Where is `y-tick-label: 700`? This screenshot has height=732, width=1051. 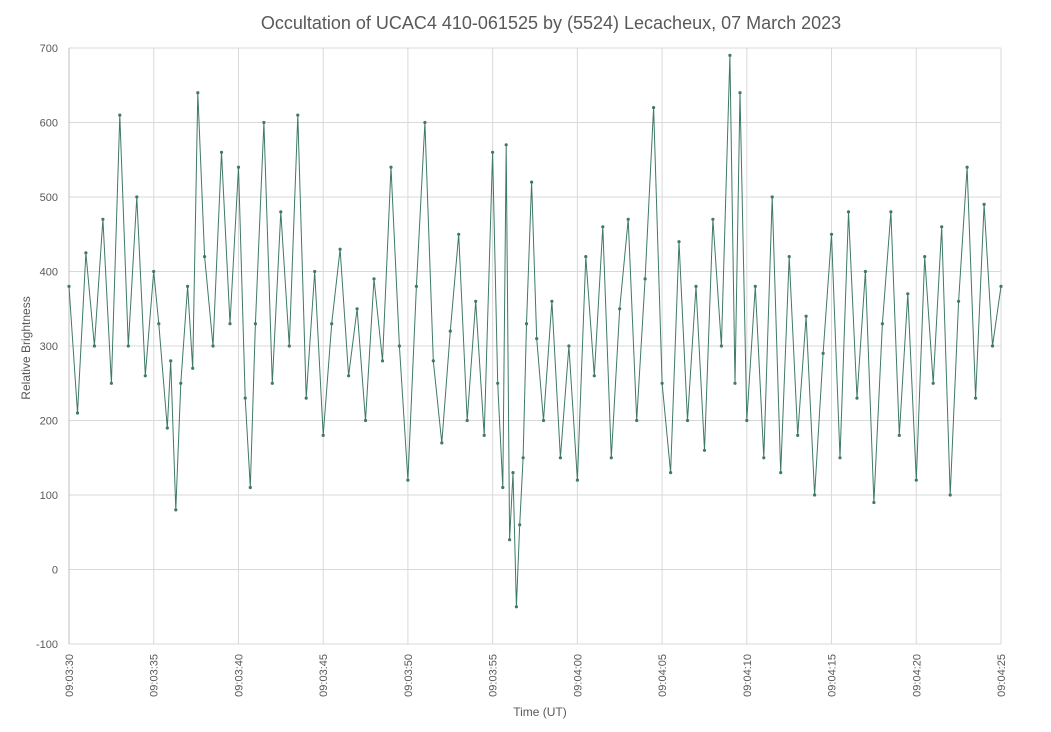 y-tick-label: 700 is located at coordinates (49, 49).